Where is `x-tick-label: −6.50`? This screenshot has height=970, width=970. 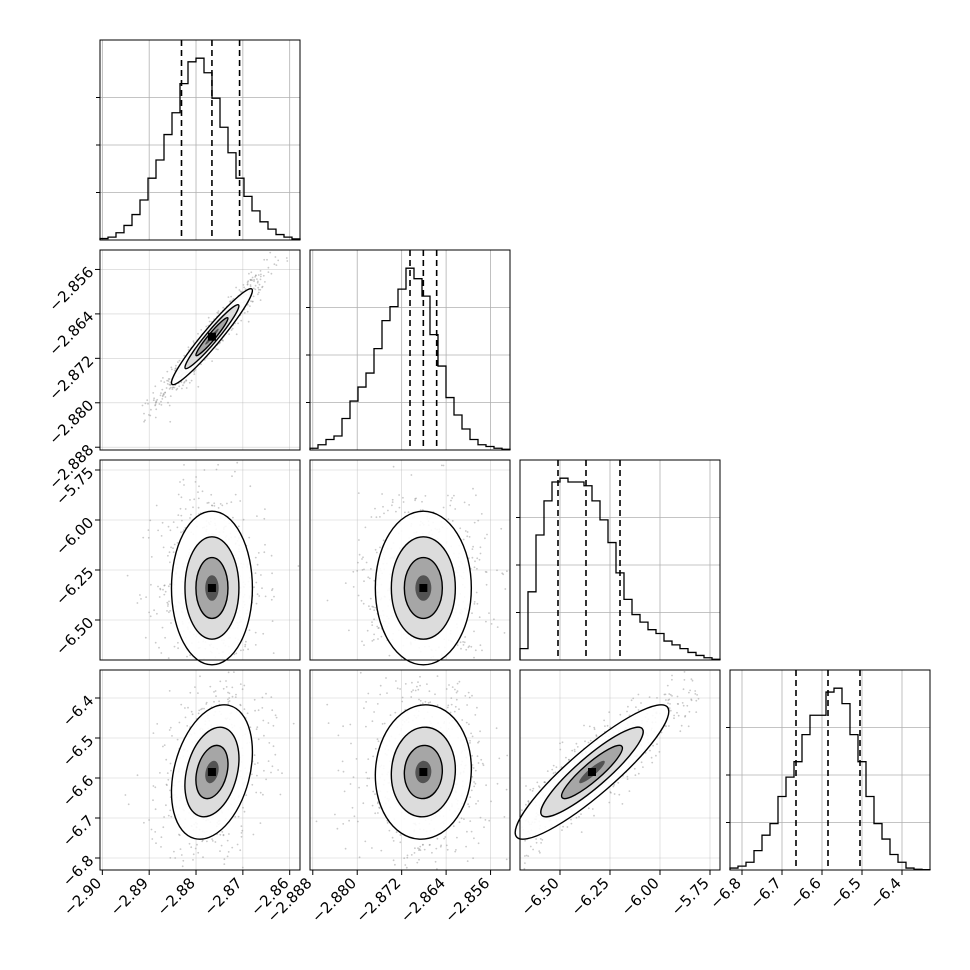 x-tick-label: −6.50 is located at coordinates (540, 896).